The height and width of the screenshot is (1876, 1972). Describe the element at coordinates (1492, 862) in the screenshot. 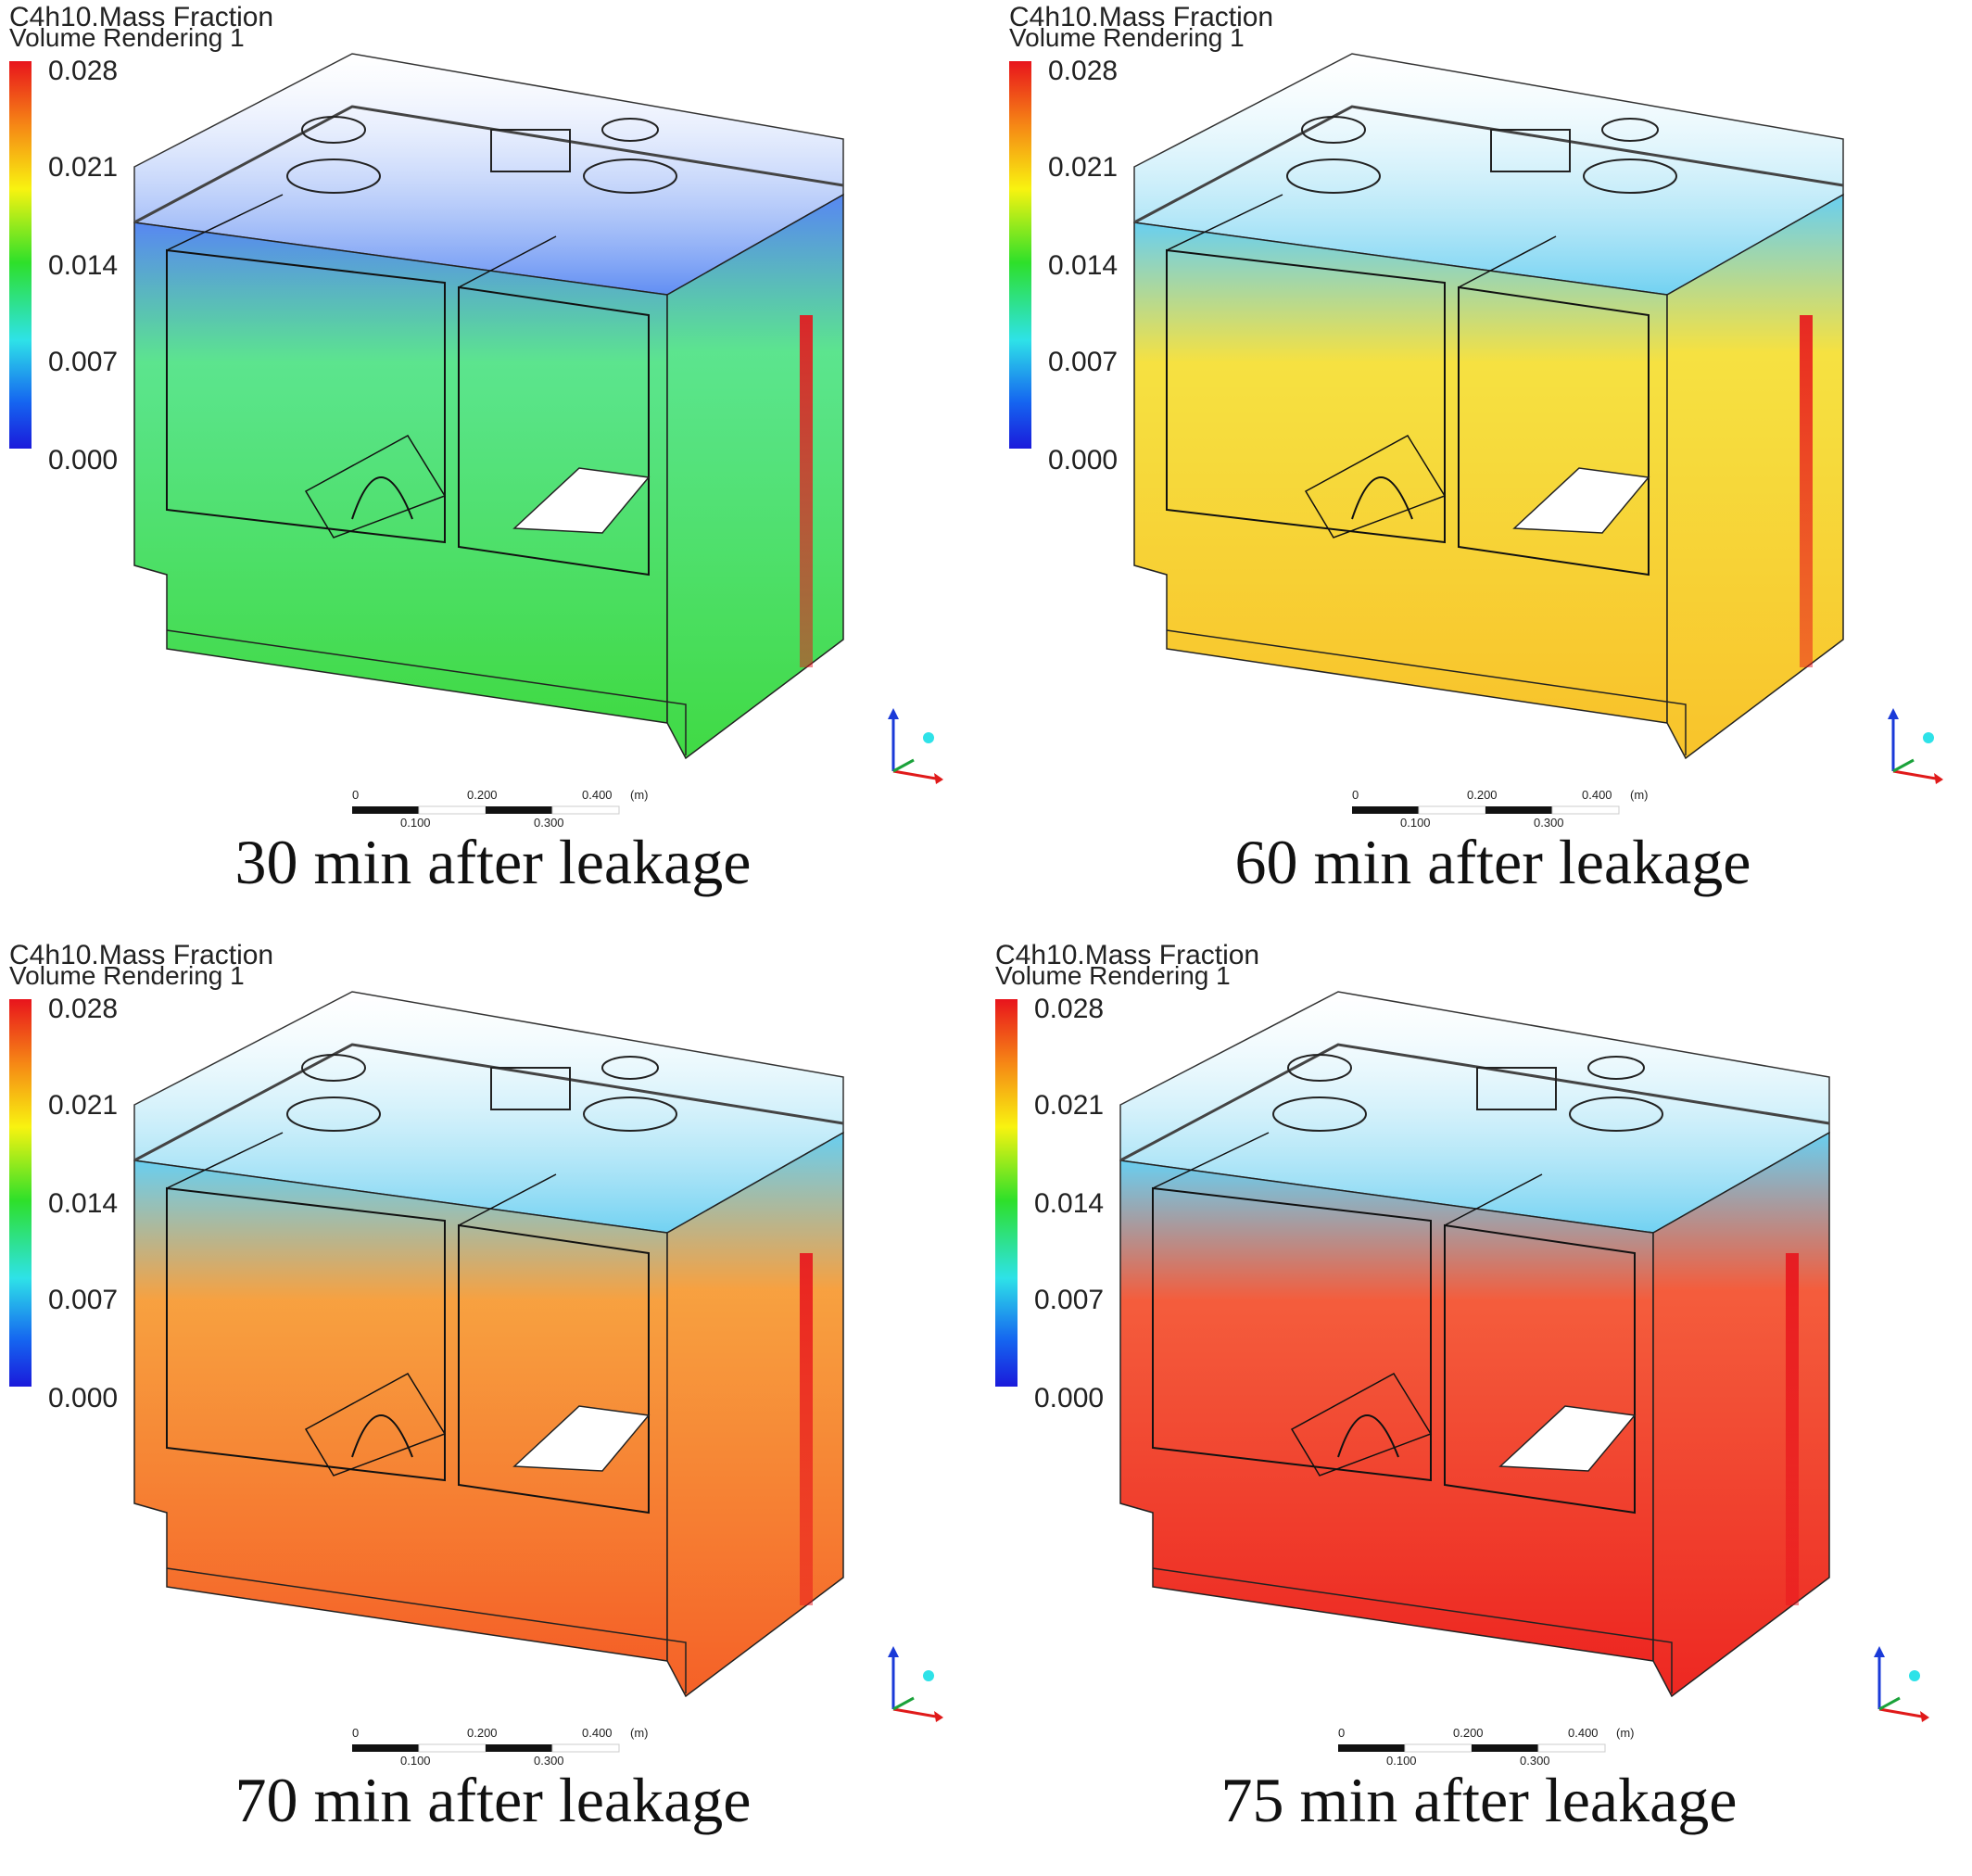

I see `panel-caption: 60 min after leakage` at that location.